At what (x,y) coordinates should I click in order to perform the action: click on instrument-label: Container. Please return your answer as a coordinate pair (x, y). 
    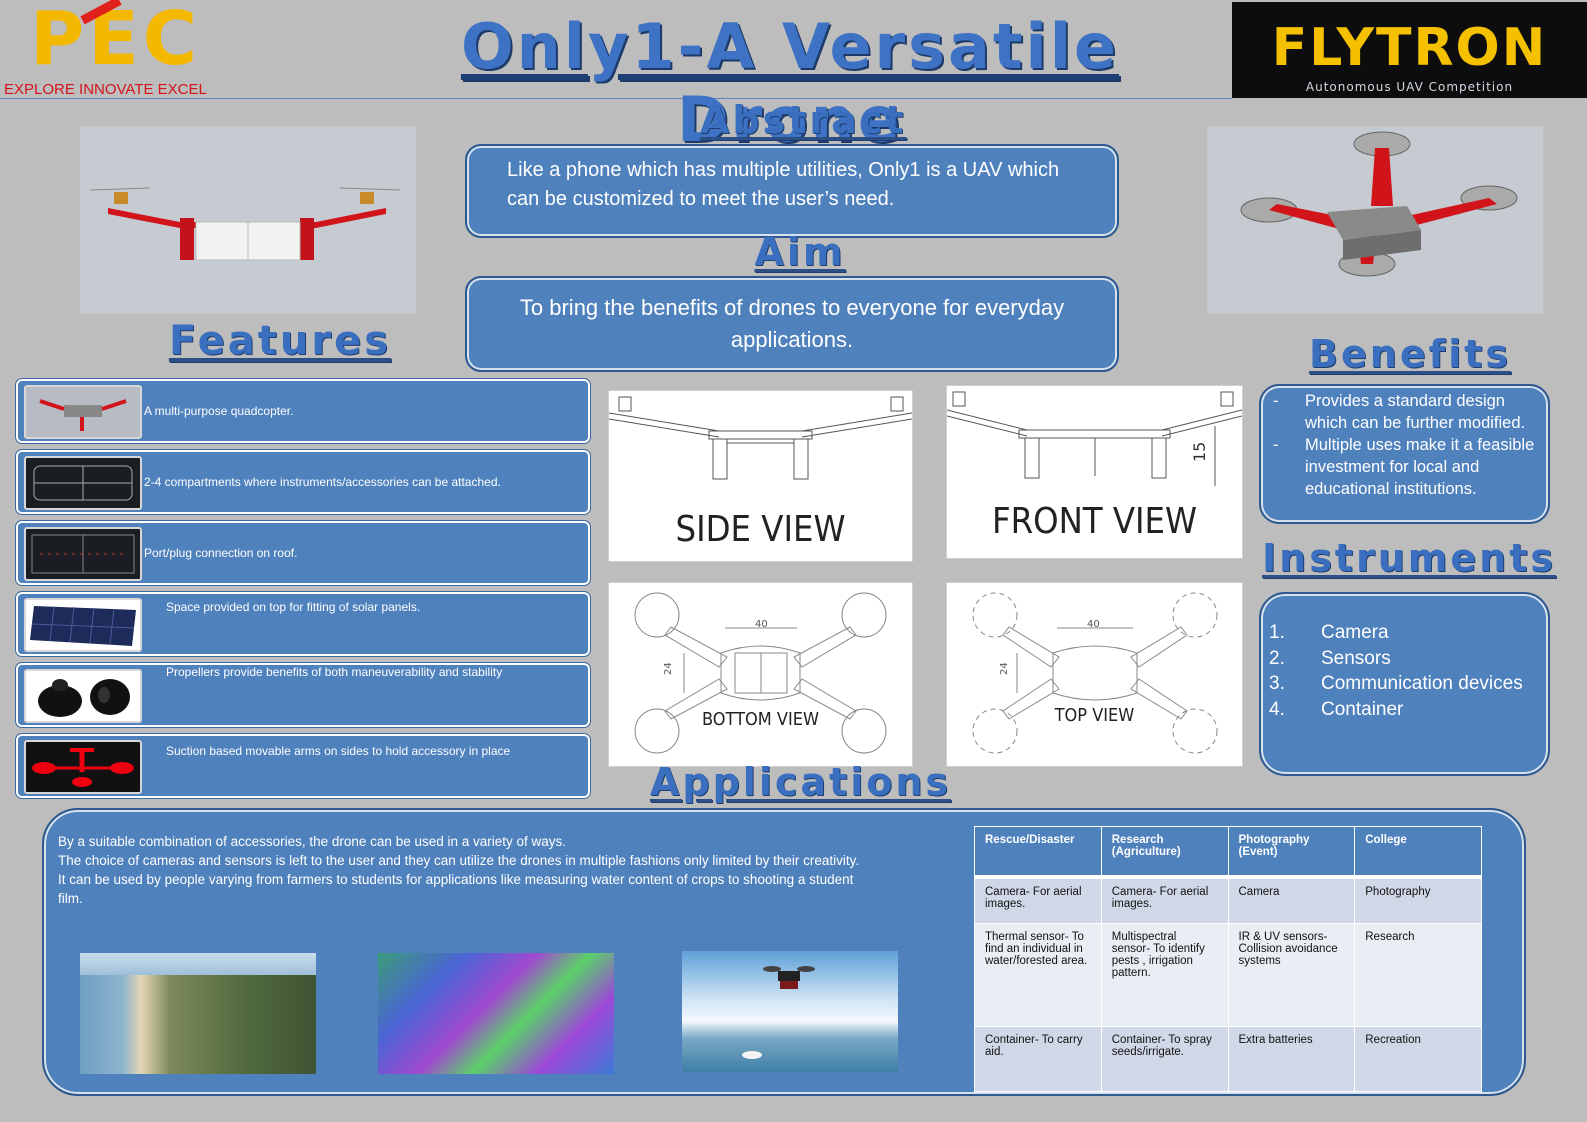
    Looking at the image, I should click on (1362, 709).